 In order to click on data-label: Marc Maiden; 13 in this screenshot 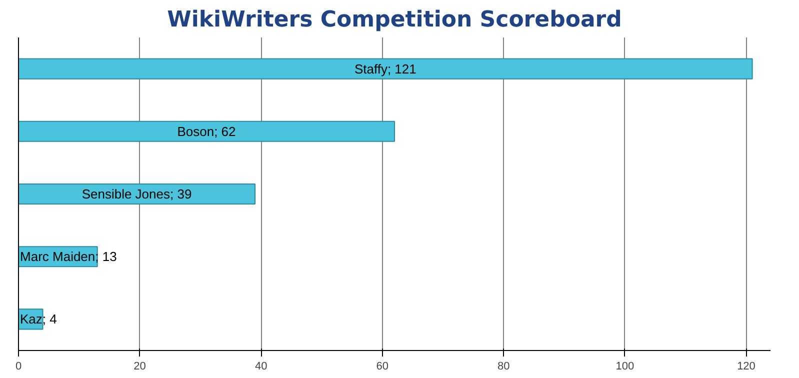, I will do `click(68, 256)`.